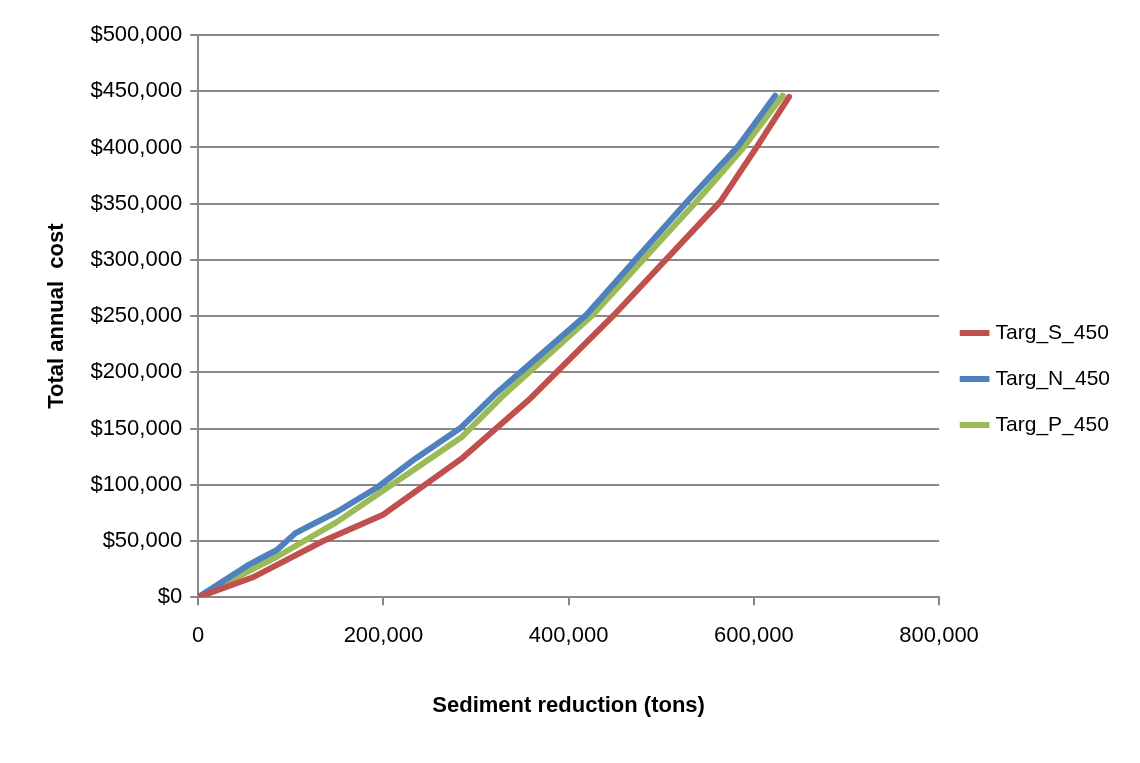 Image resolution: width=1140 pixels, height=763 pixels. What do you see at coordinates (136, 371) in the screenshot?
I see `y-tick-label: $200,000` at bounding box center [136, 371].